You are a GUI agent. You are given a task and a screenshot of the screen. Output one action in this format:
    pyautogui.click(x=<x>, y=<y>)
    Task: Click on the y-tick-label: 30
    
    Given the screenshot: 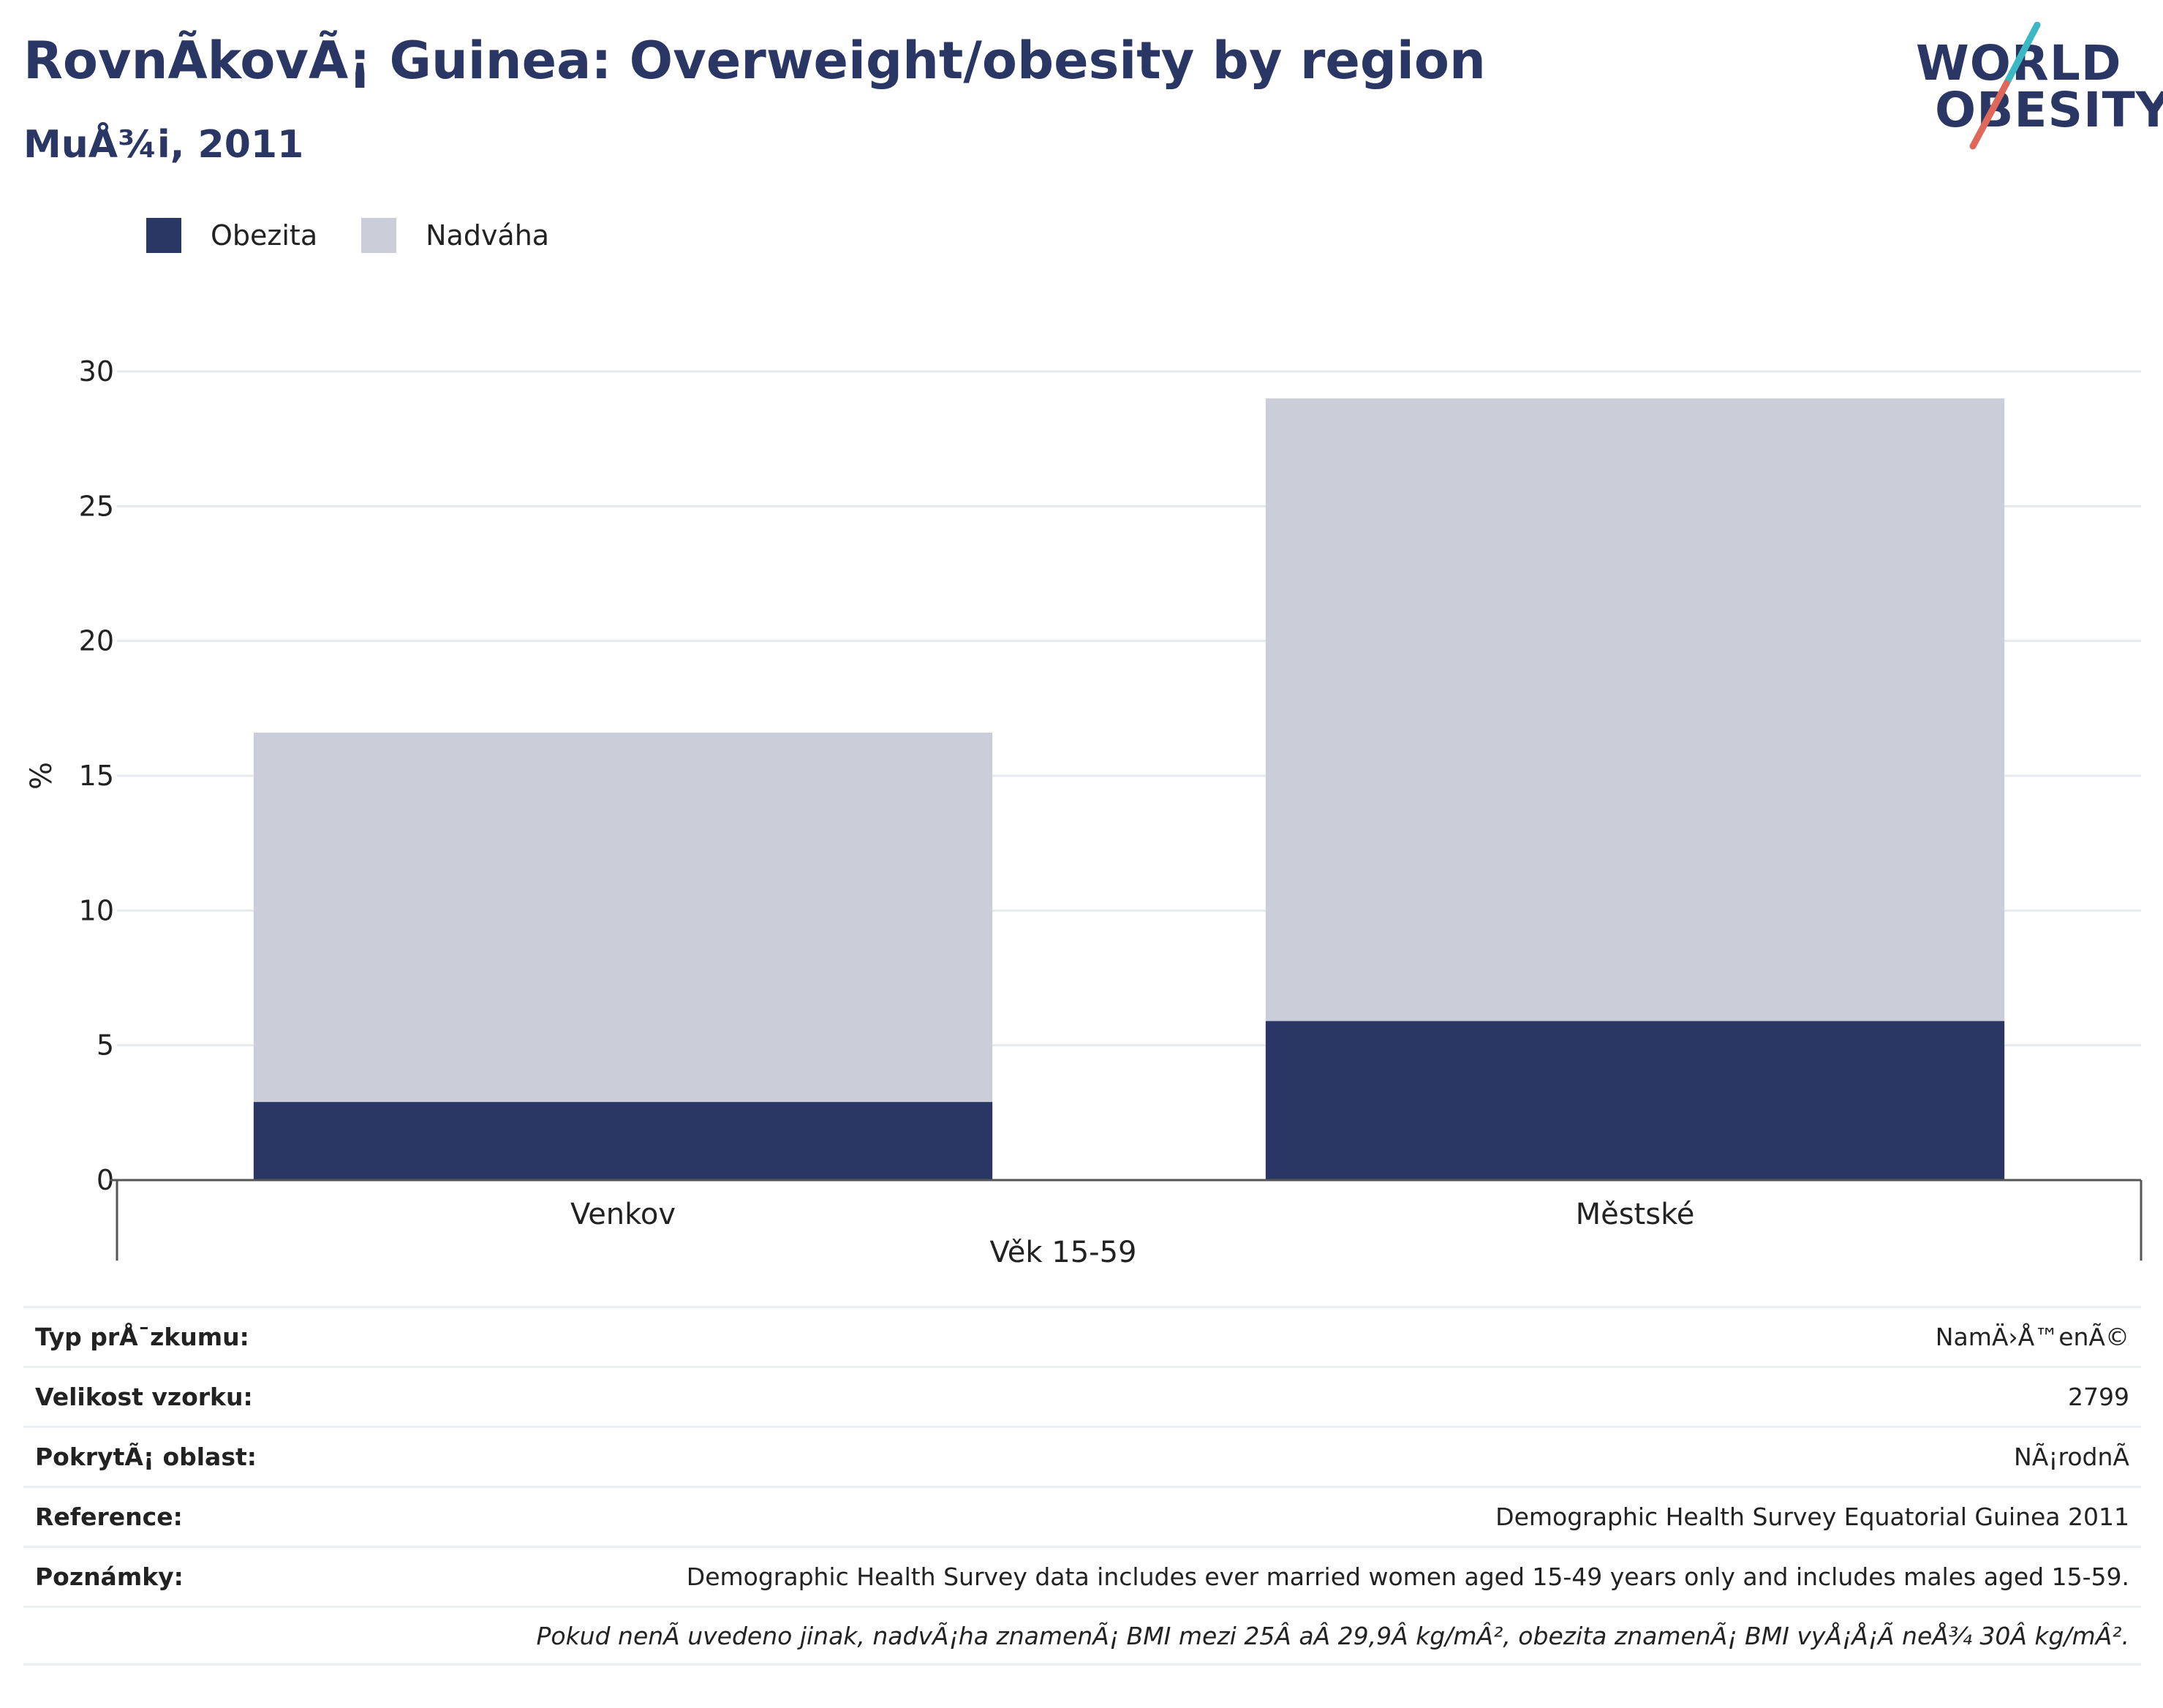 What is the action you would take?
    pyautogui.click(x=97, y=371)
    